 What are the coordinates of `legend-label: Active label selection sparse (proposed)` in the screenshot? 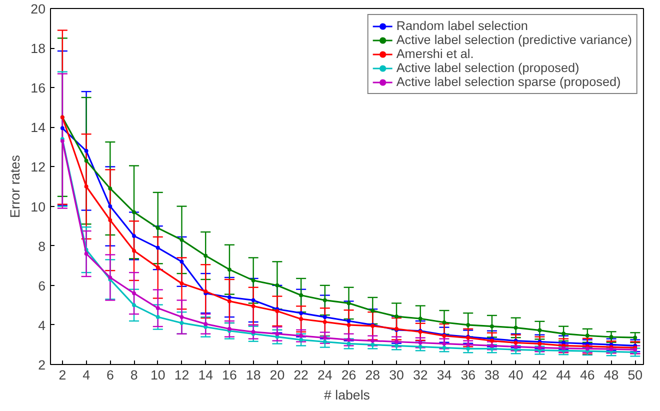 It's located at (508, 82).